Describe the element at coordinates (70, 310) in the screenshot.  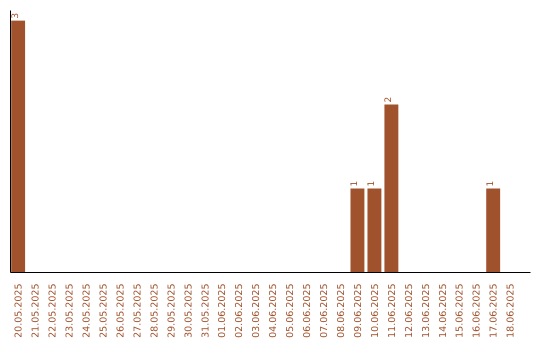
I see `x-tick-label: 23.05.2025` at that location.